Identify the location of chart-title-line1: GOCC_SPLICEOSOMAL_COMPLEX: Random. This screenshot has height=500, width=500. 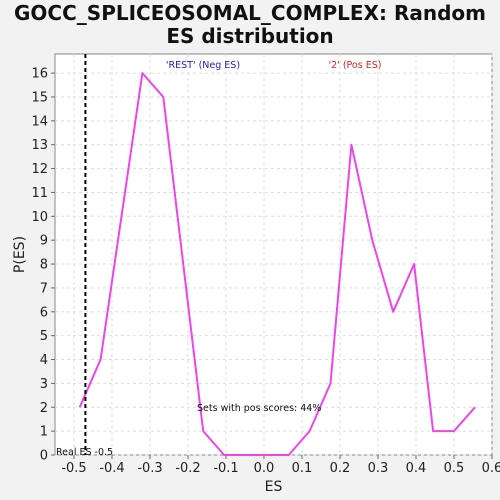
(250, 13).